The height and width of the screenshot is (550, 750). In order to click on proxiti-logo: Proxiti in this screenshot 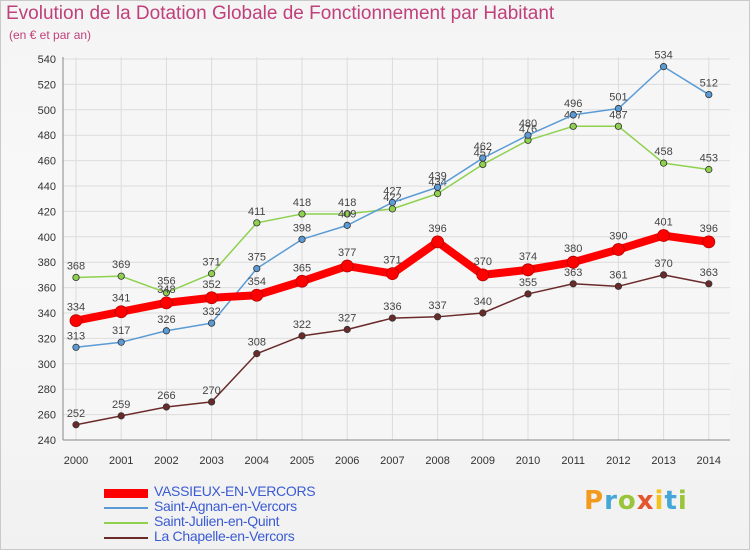, I will do `click(636, 501)`.